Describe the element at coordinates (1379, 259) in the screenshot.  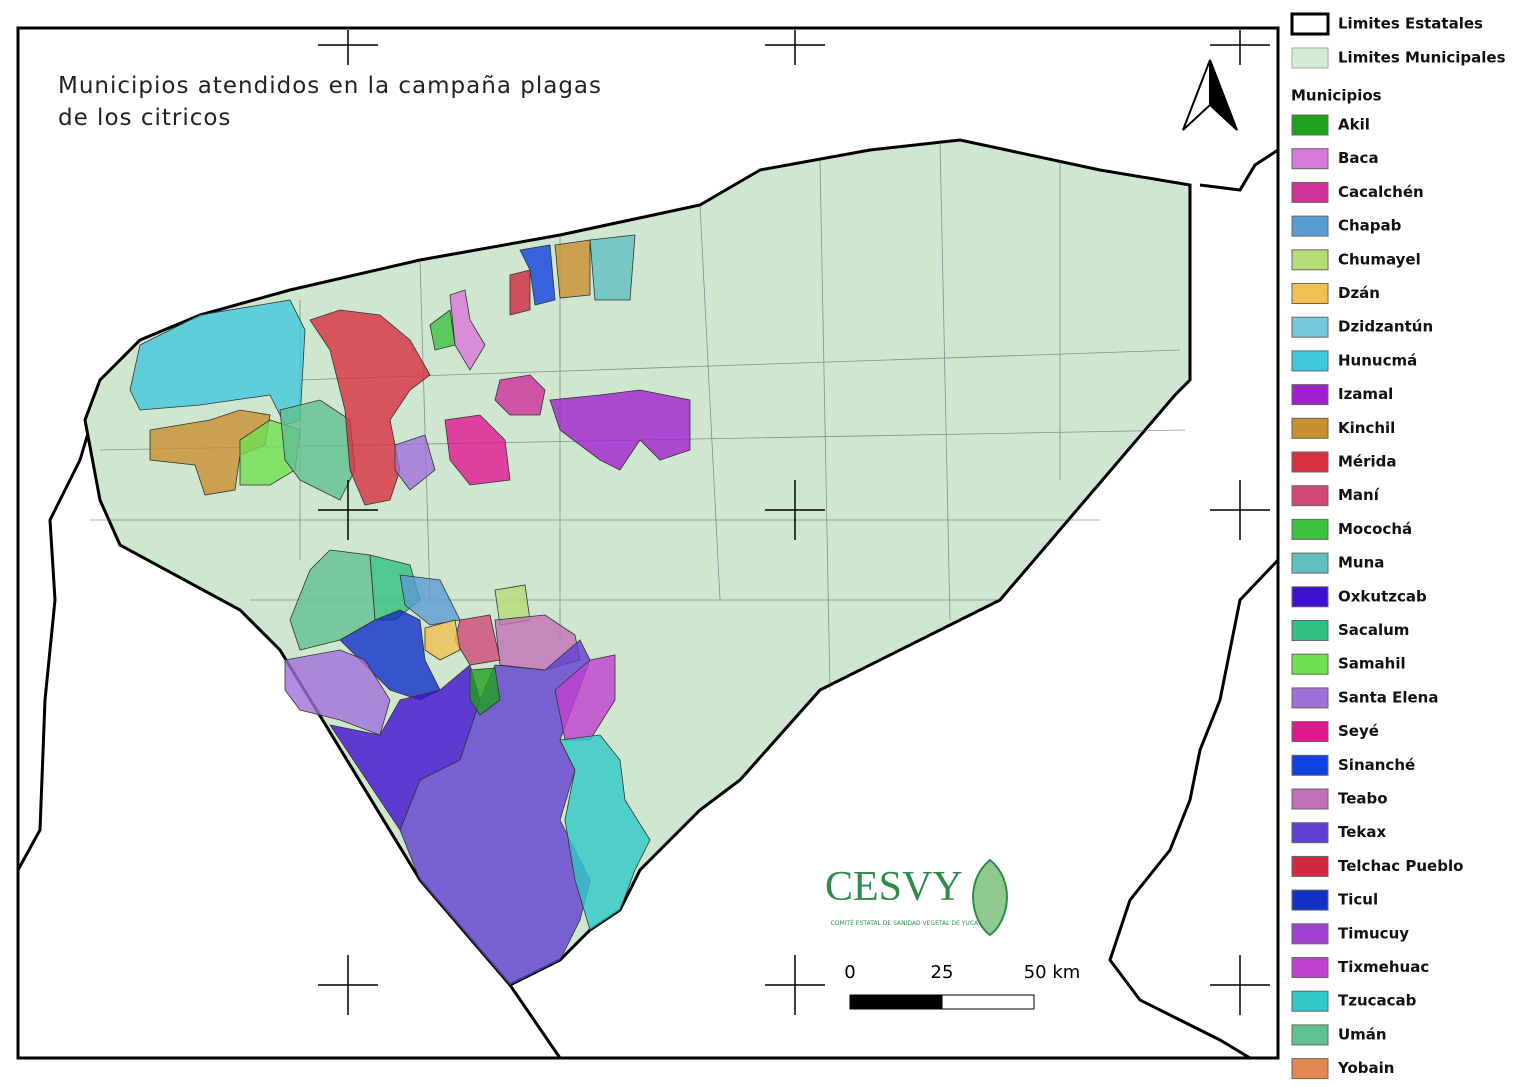
I see `legend-label: Chumayel` at that location.